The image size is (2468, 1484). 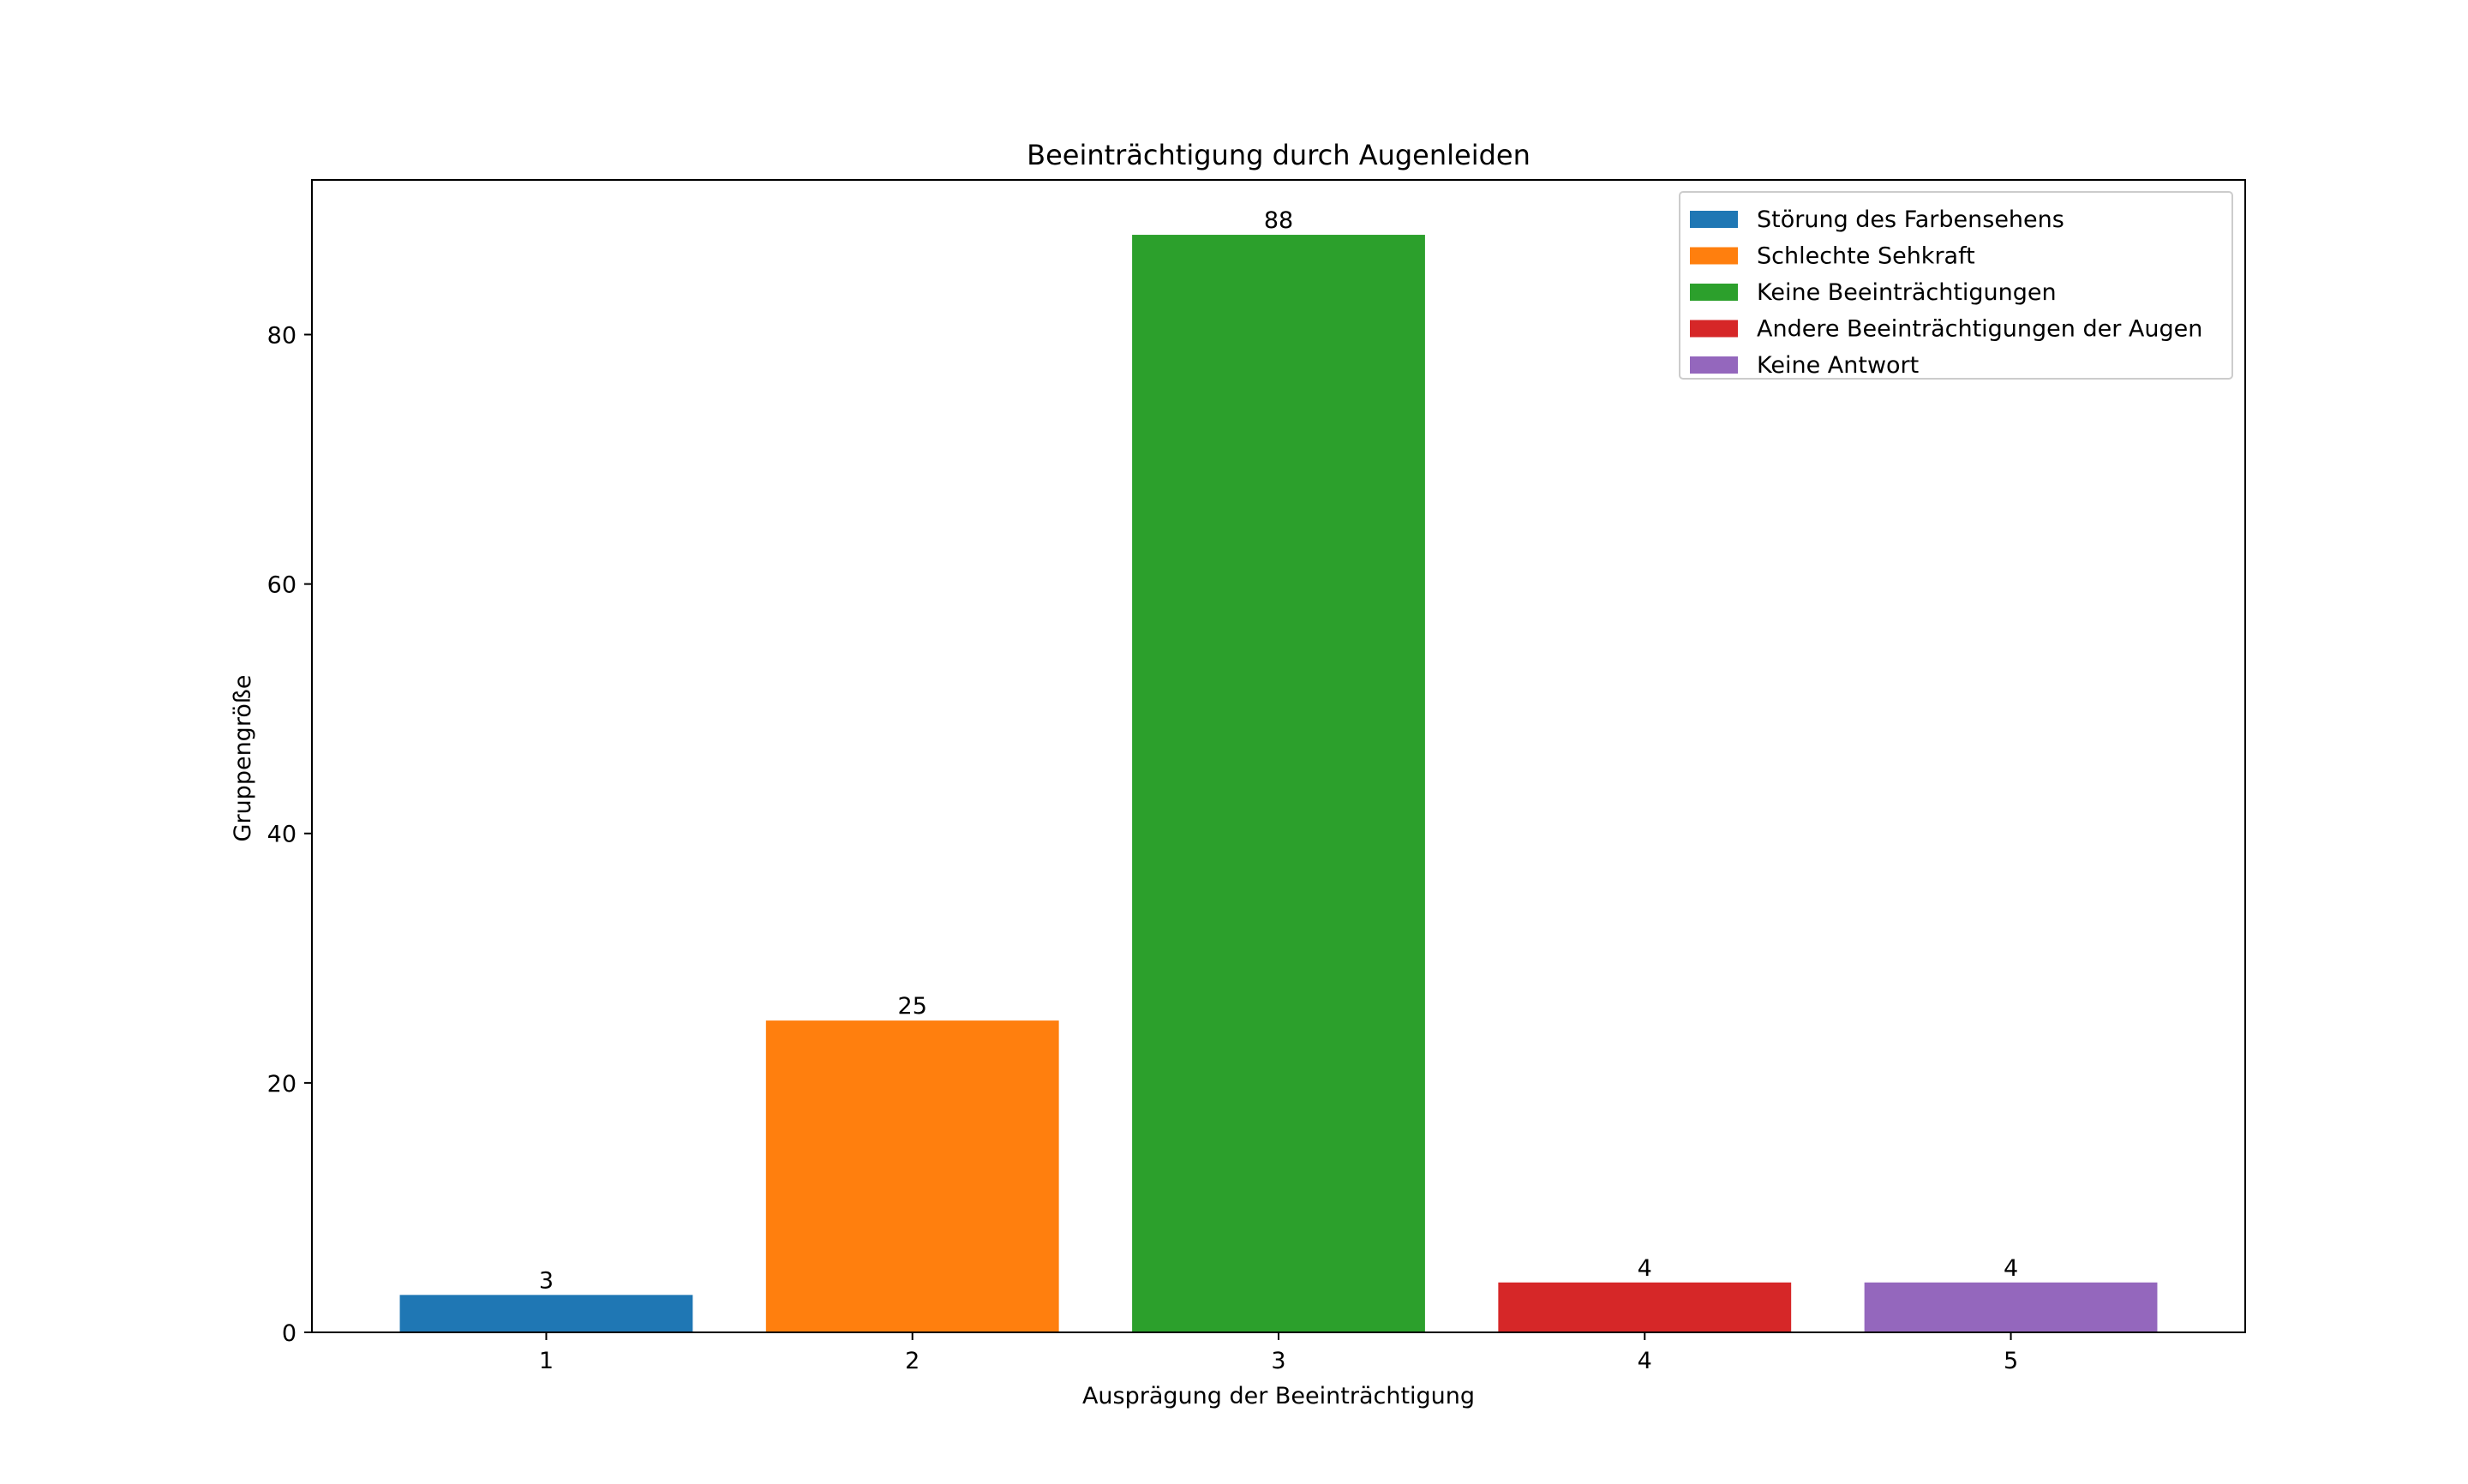 What do you see at coordinates (1279, 155) in the screenshot?
I see `chart-title: Beeinträchtigung durch Augenleiden` at bounding box center [1279, 155].